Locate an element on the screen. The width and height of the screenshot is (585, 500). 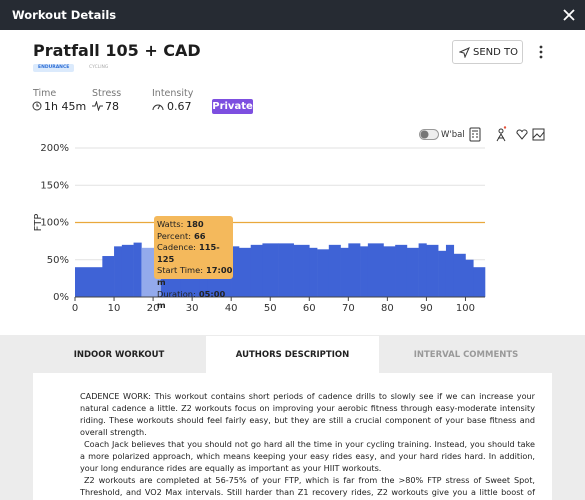
stat-value: 0.67 is located at coordinates (179, 106).